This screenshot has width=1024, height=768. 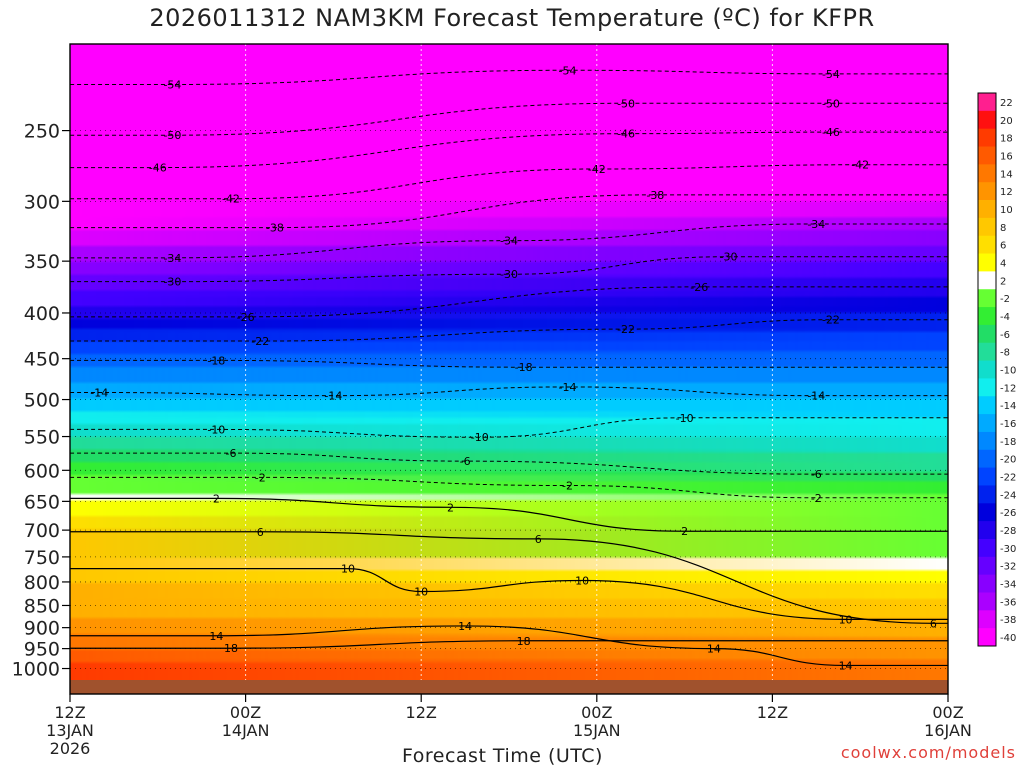 What do you see at coordinates (1006, 156) in the screenshot?
I see `colorbar-label: 16` at bounding box center [1006, 156].